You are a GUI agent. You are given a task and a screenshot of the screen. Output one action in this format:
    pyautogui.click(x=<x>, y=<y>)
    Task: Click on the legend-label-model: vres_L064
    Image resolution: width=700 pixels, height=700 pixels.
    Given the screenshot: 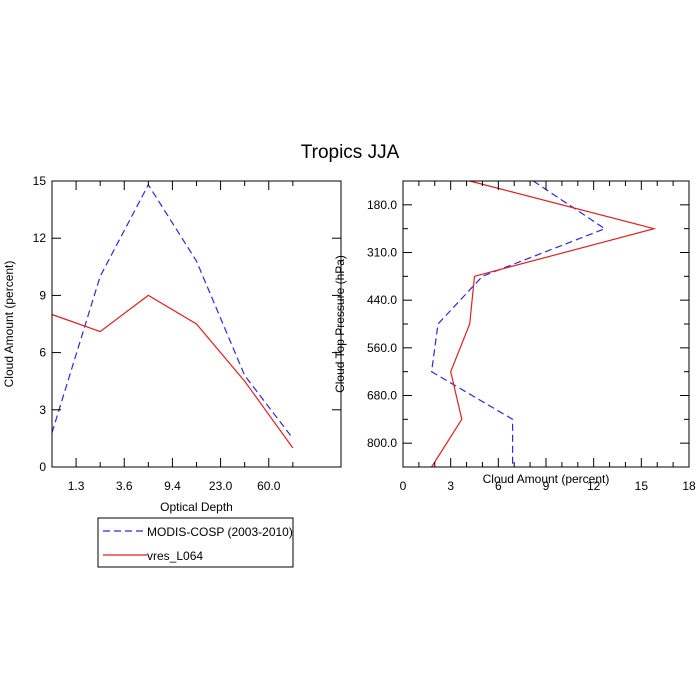 What is the action you would take?
    pyautogui.click(x=175, y=556)
    